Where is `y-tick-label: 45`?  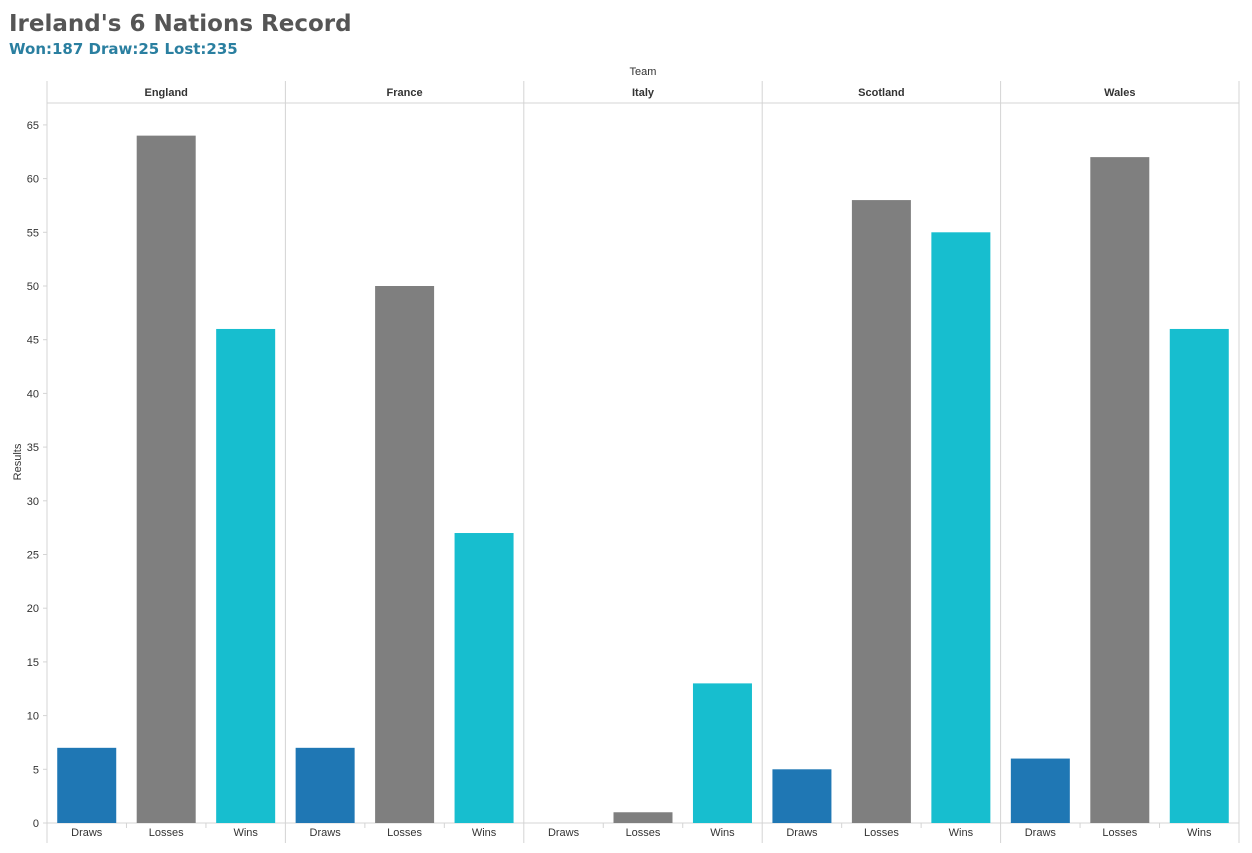
y-tick-label: 45 is located at coordinates (33, 341).